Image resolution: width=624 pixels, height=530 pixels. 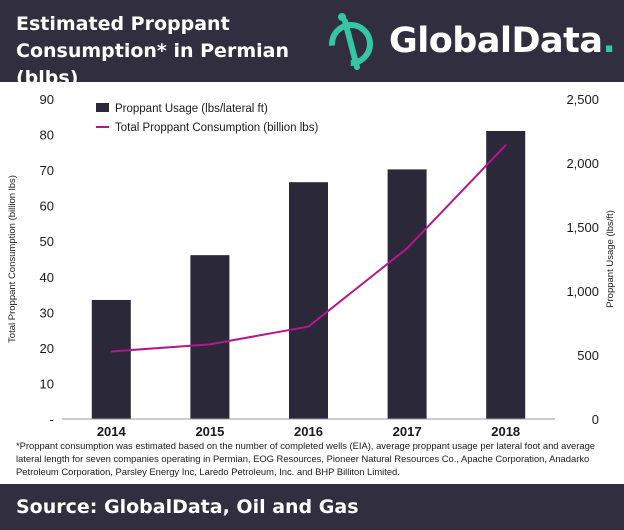 What do you see at coordinates (47, 170) in the screenshot?
I see `y-left-tick-label: 70` at bounding box center [47, 170].